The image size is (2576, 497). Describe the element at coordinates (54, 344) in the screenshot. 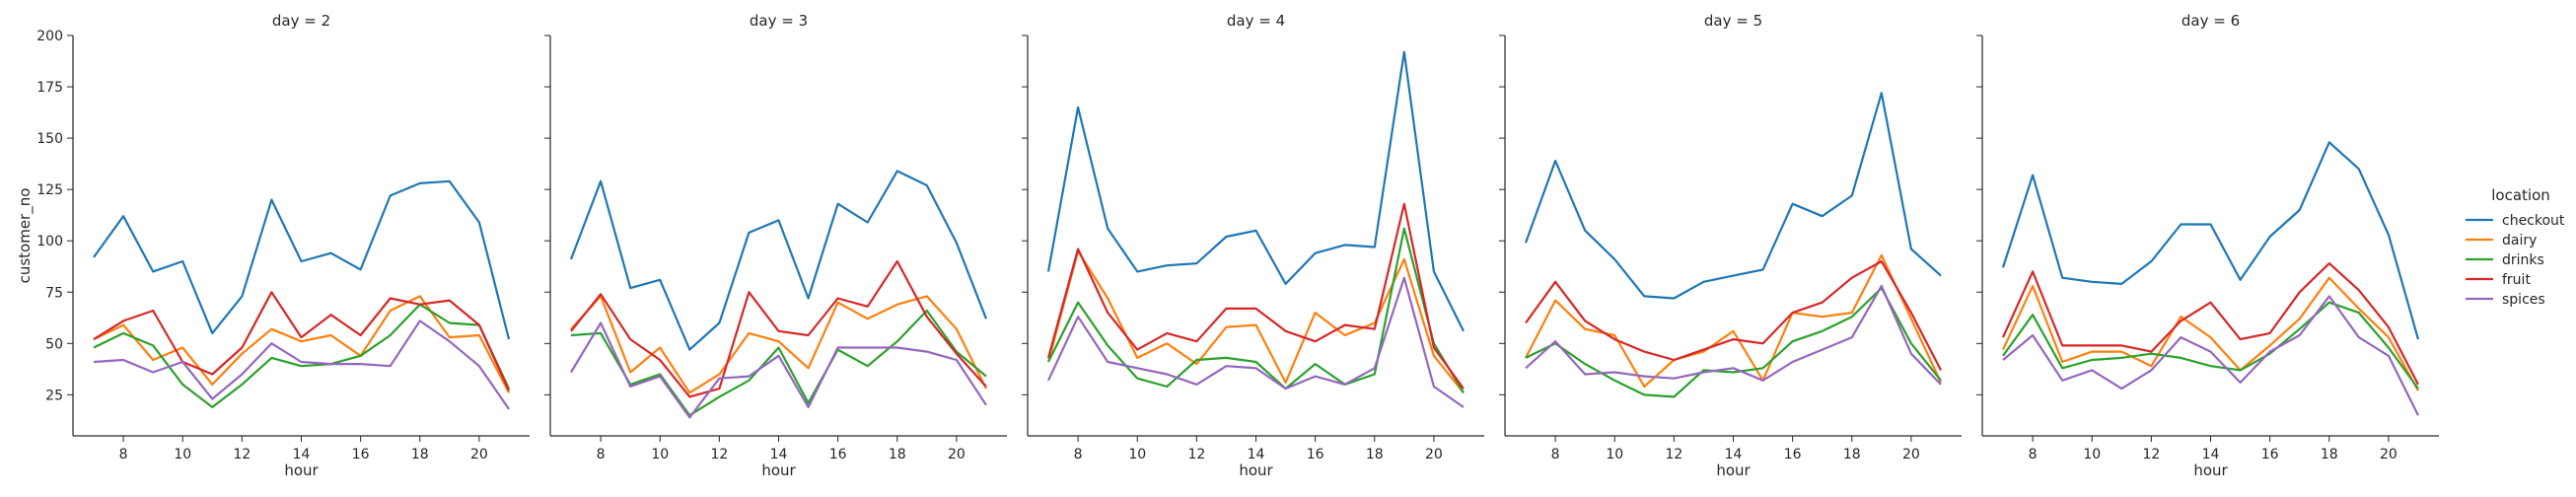

I see `y-tick-label: 50` at that location.